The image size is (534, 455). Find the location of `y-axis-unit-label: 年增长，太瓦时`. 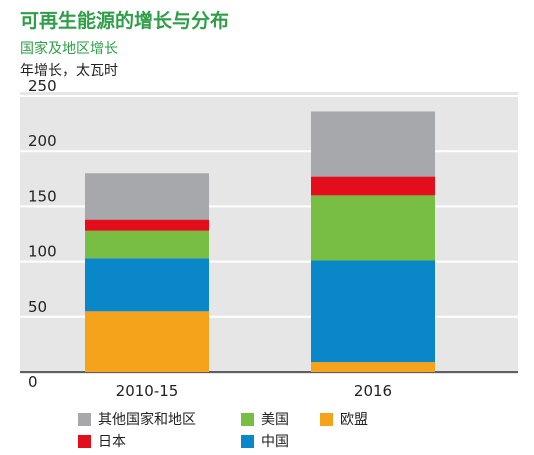

y-axis-unit-label: 年增长，太瓦时 is located at coordinates (69, 71).